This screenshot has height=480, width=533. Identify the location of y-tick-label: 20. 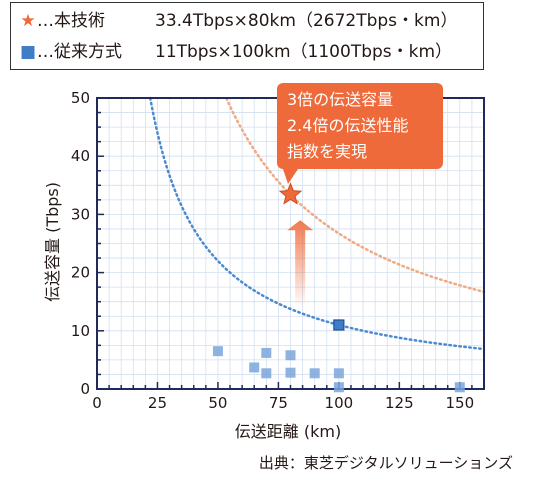
(80, 273).